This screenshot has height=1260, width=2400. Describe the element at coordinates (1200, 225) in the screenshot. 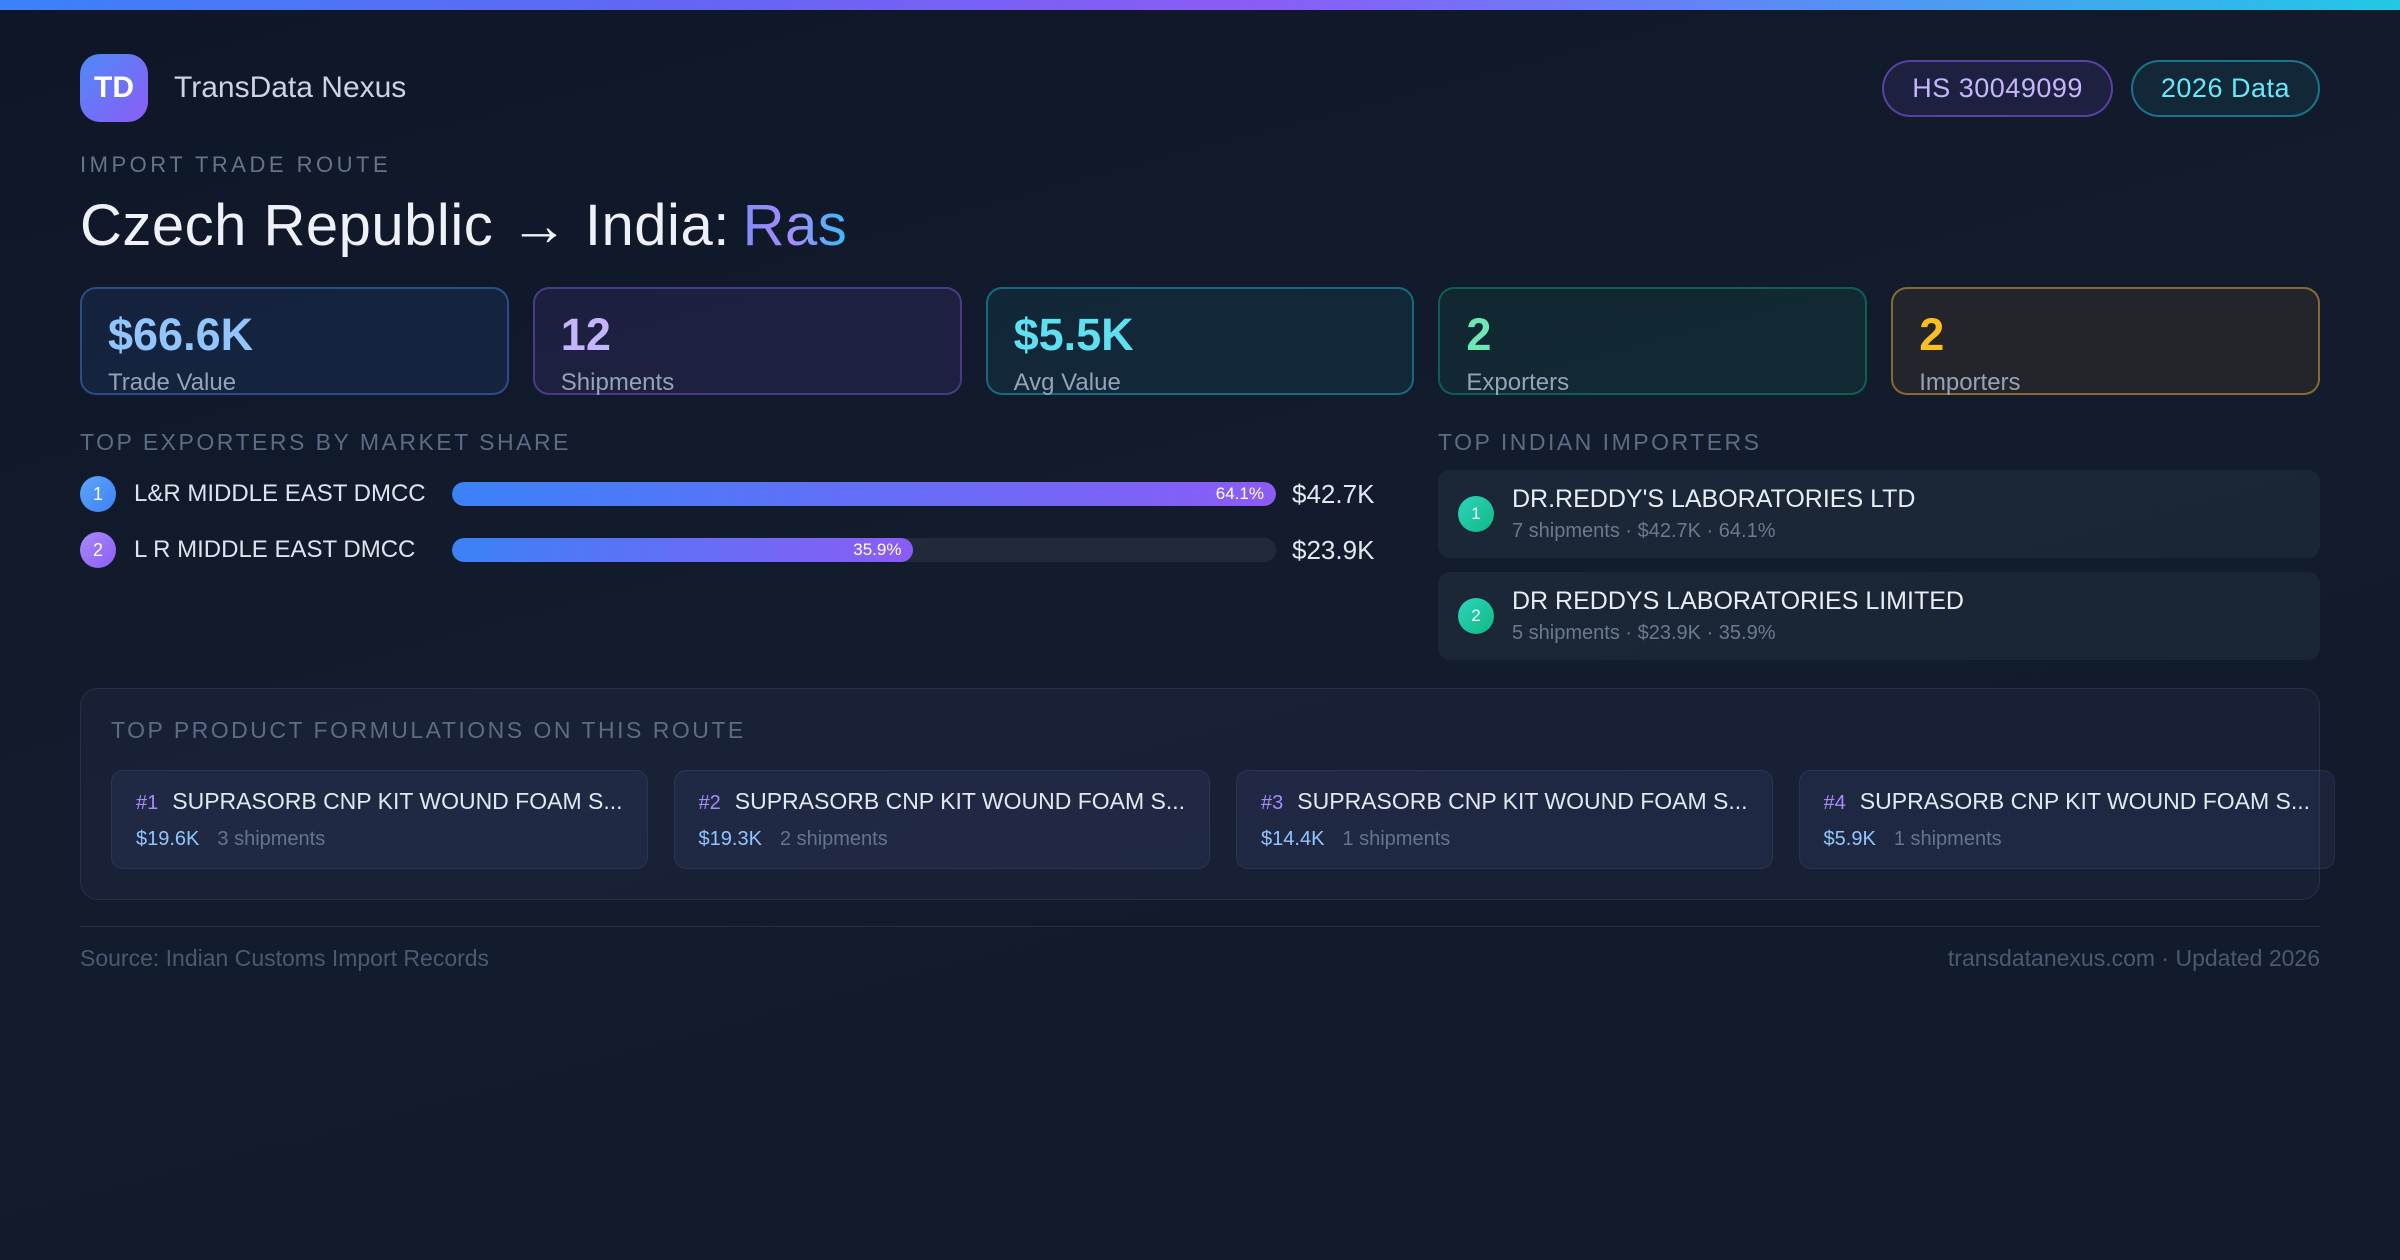

I see `page-title: Czech Republic → India: Ras` at that location.